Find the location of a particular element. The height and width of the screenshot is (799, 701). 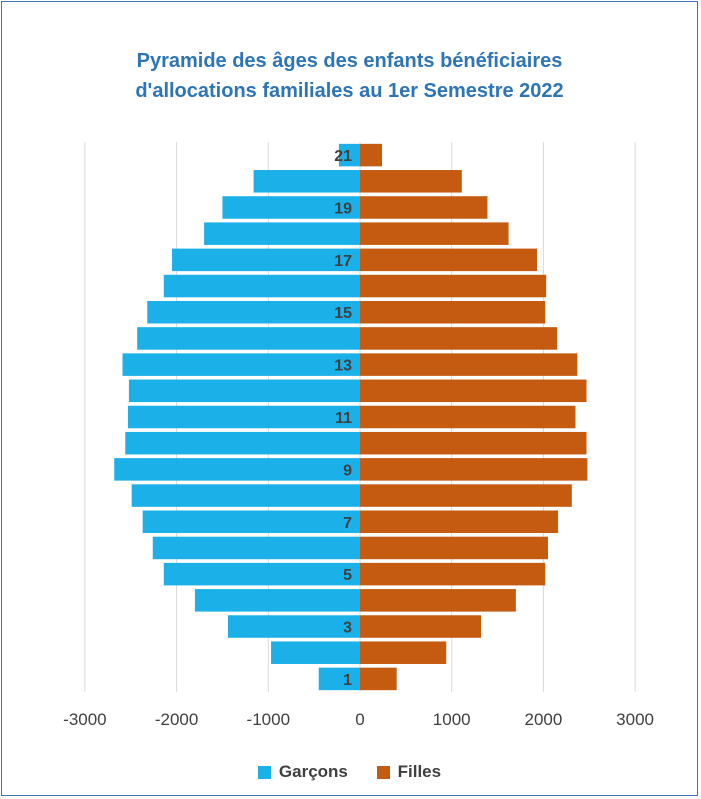

x-axis-ticks: -3000 -2000 -1000 0 1000 2000 3000 is located at coordinates (358, 719).